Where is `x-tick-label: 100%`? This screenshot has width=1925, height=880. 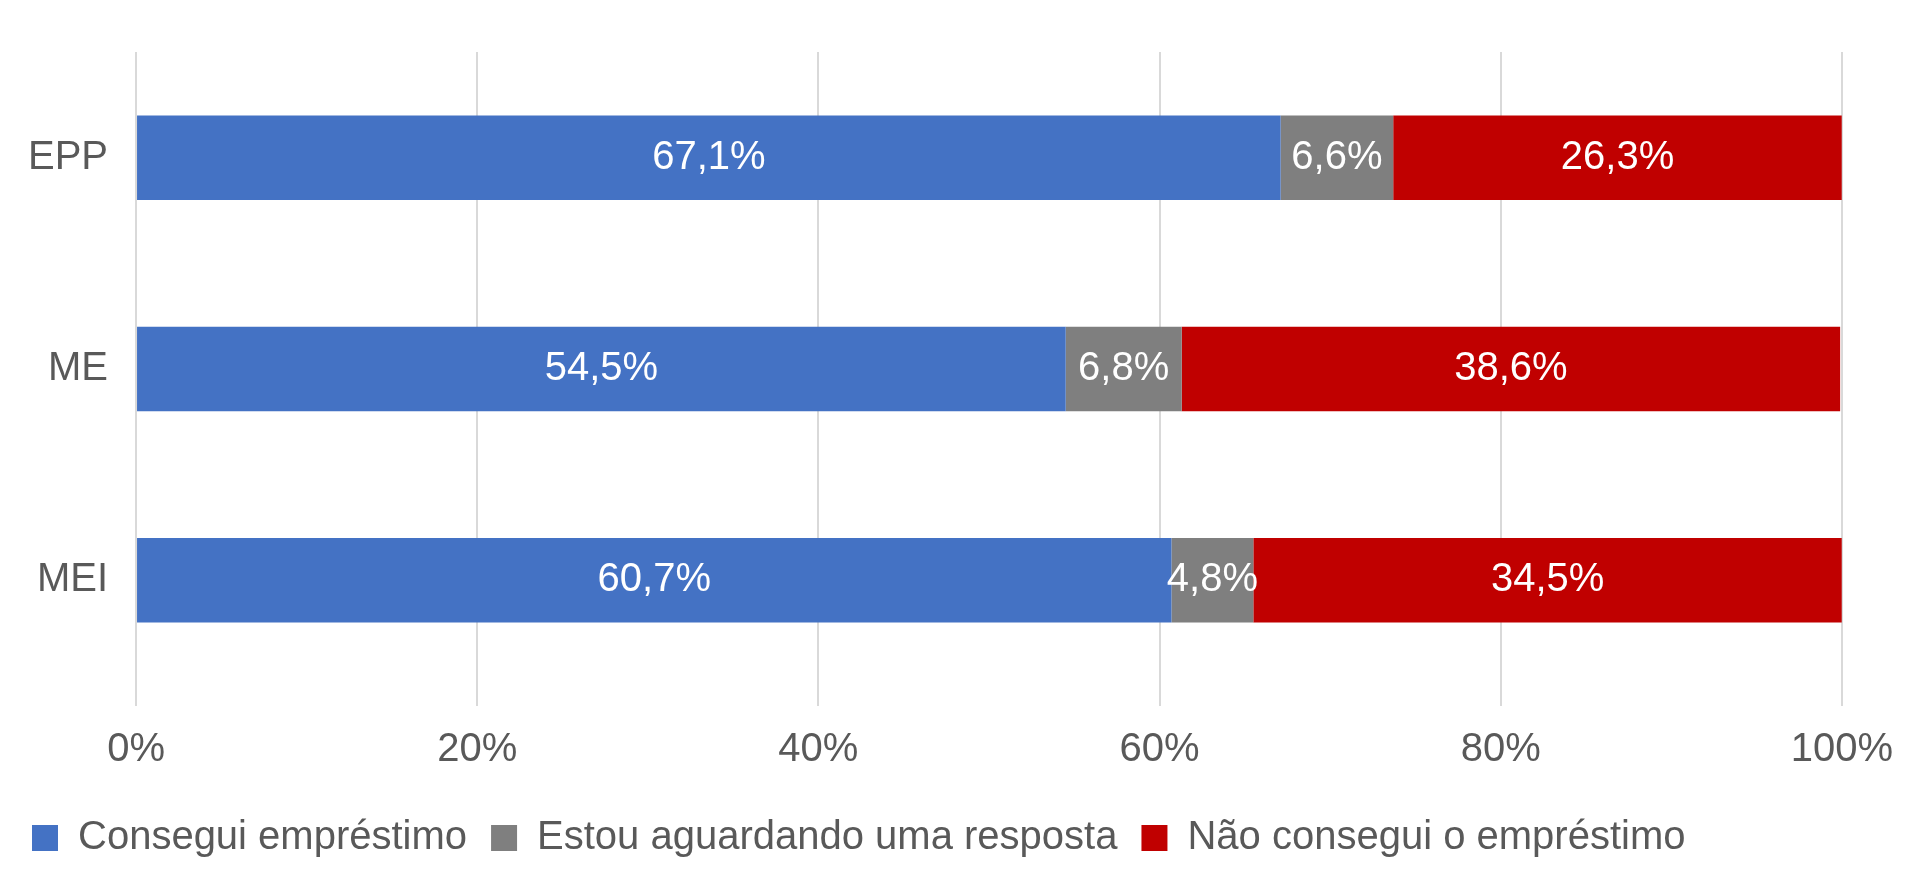 x-tick-label: 100% is located at coordinates (1841, 747).